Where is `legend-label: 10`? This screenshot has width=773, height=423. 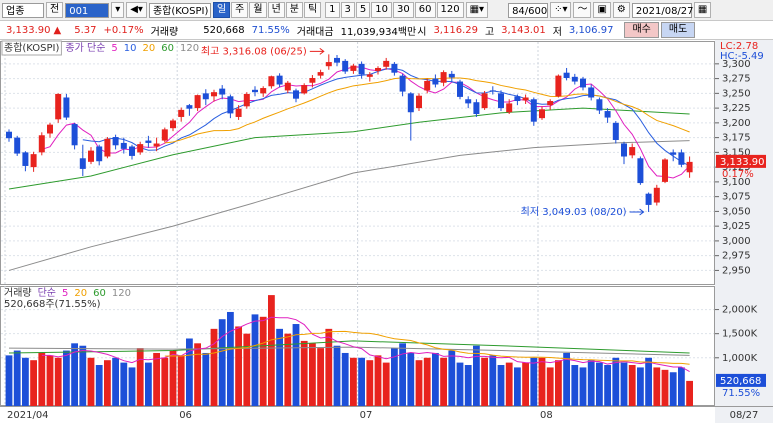
legend-label: 10 is located at coordinates (130, 48).